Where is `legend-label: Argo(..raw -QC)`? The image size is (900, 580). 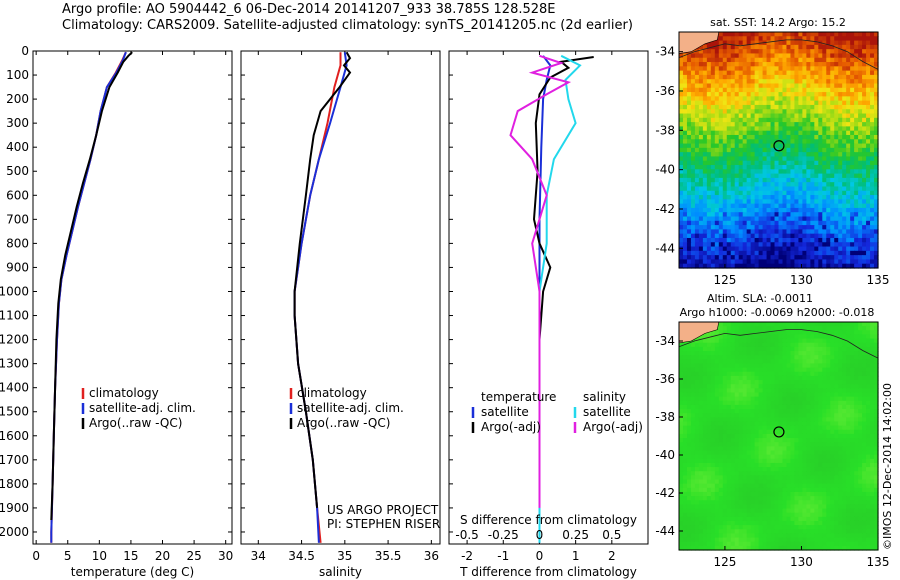
legend-label: Argo(..raw -QC) is located at coordinates (135, 423).